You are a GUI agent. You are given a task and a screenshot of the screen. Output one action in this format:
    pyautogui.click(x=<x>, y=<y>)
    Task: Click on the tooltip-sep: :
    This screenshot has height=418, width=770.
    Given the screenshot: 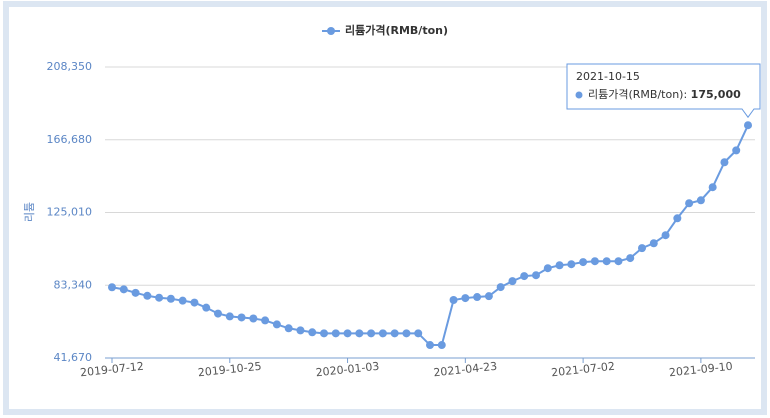 What is the action you would take?
    pyautogui.click(x=686, y=94)
    